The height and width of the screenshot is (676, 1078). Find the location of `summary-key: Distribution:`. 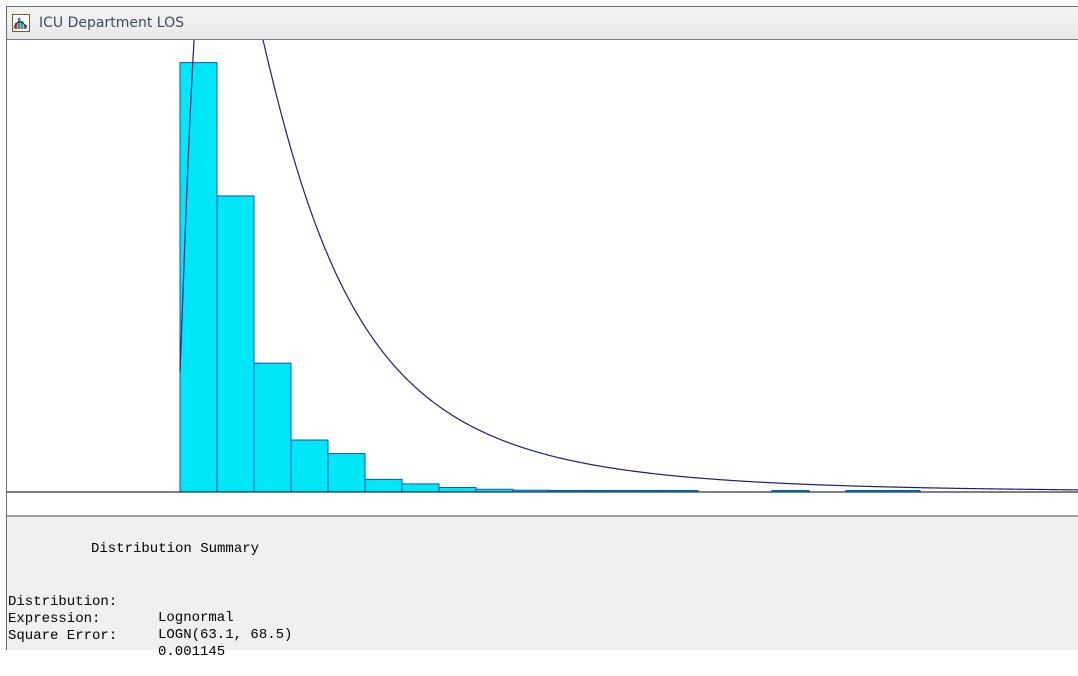

summary-key: Distribution: is located at coordinates (63, 602).